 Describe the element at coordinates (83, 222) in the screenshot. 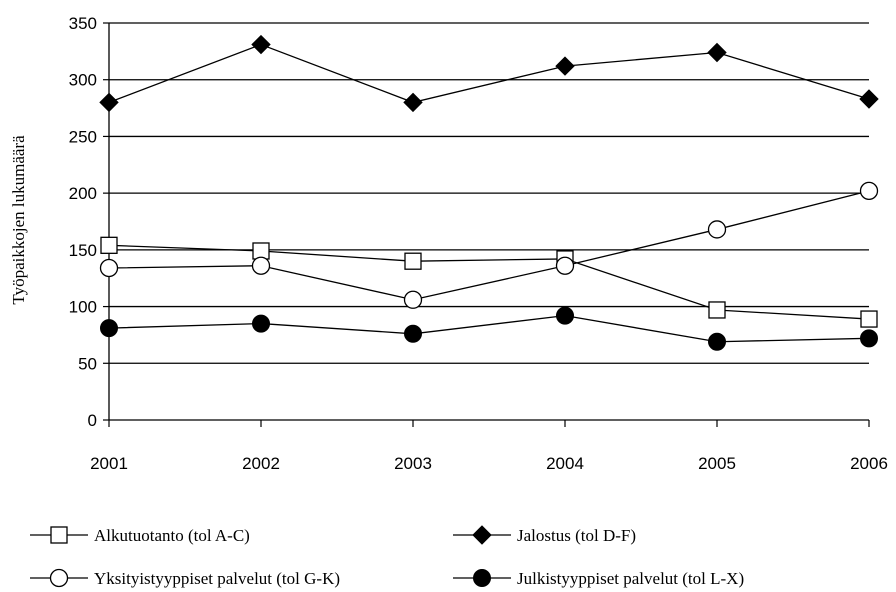

I see `y-tick-labels: 0 50 100 150 200 250 300 350` at that location.